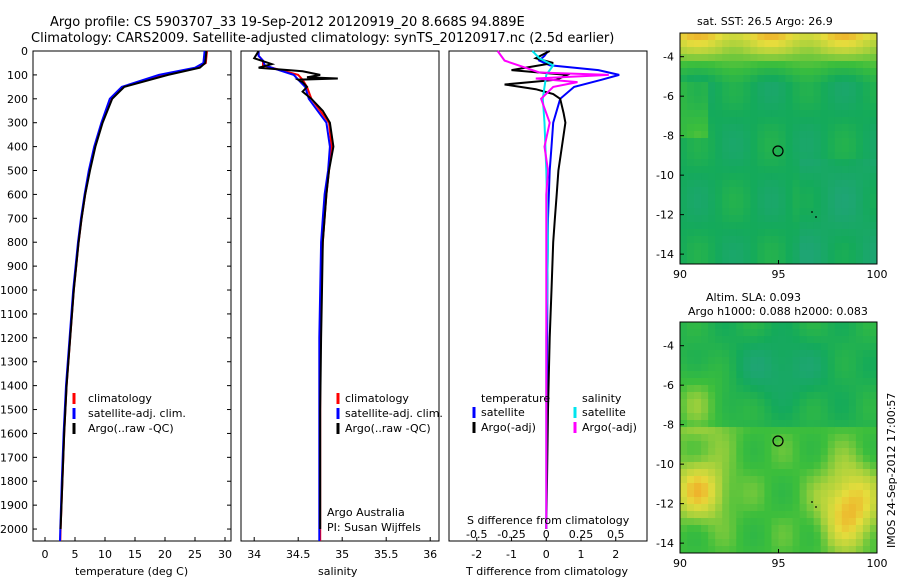 The height and width of the screenshot is (580, 900). What do you see at coordinates (615, 554) in the screenshot?
I see `t-difference-x-tick-label: 2` at bounding box center [615, 554].